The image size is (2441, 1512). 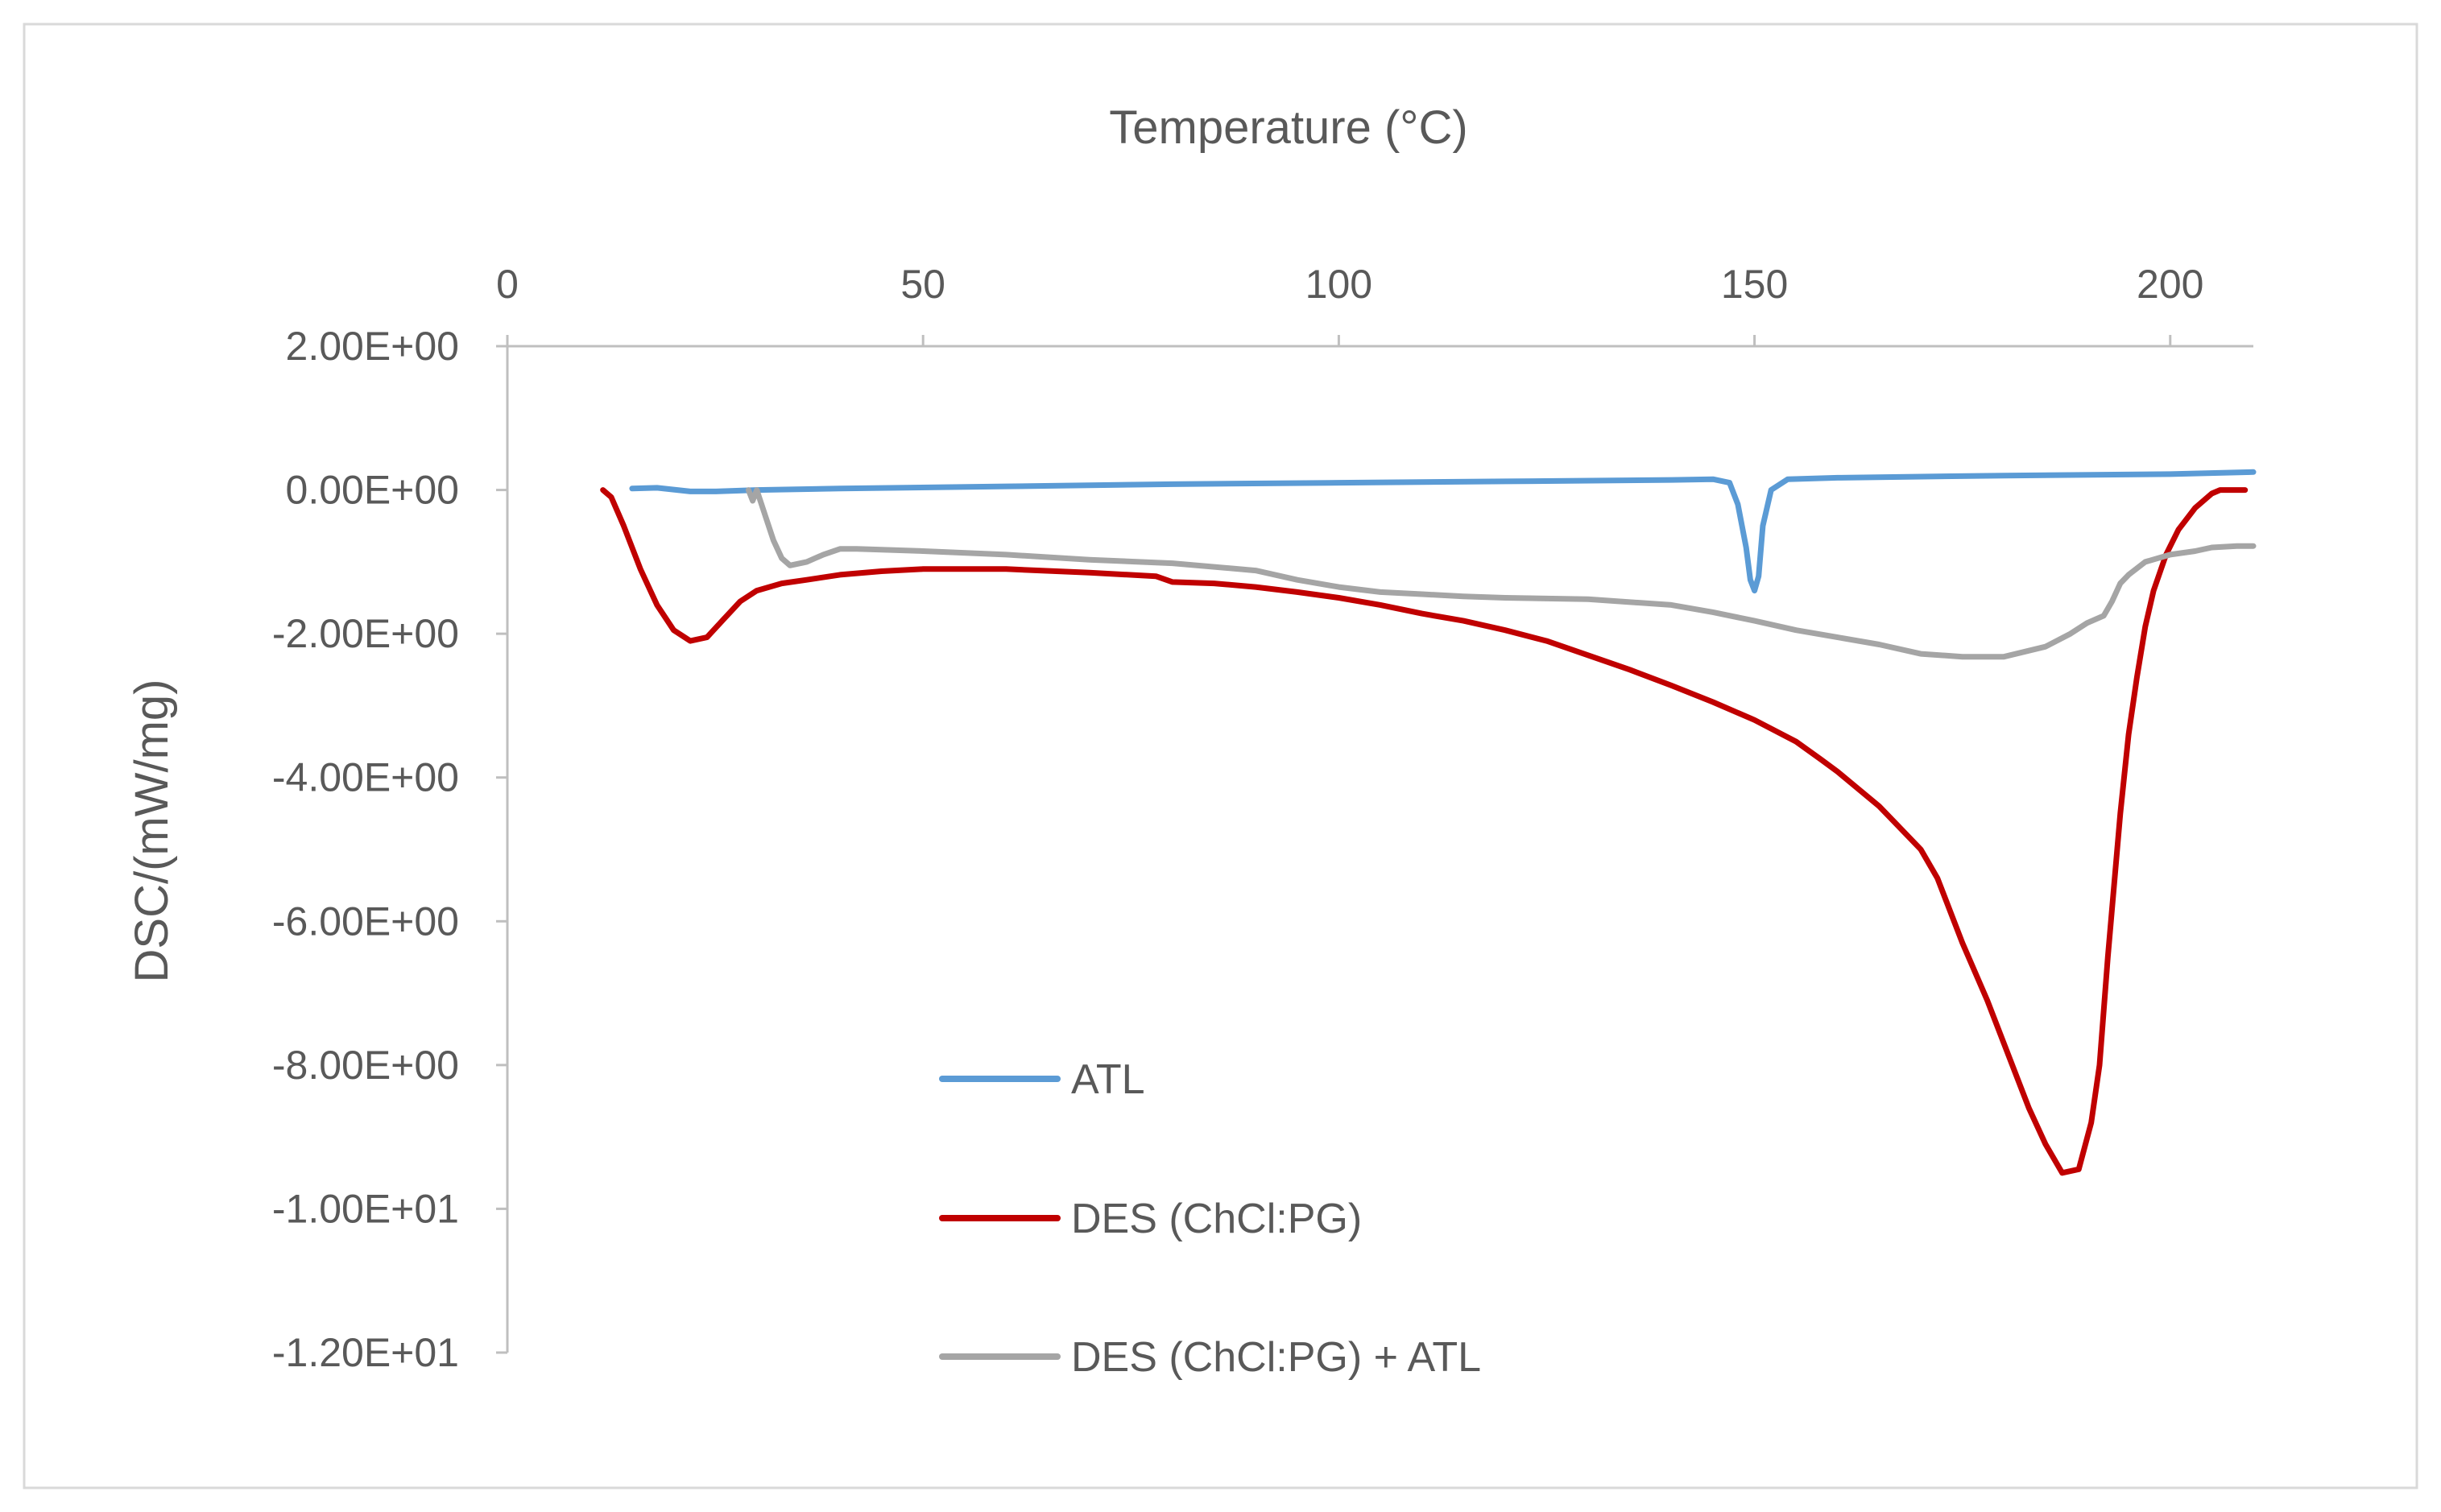 What do you see at coordinates (365, 777) in the screenshot?
I see `y-tick-label: -4.00E+00` at bounding box center [365, 777].